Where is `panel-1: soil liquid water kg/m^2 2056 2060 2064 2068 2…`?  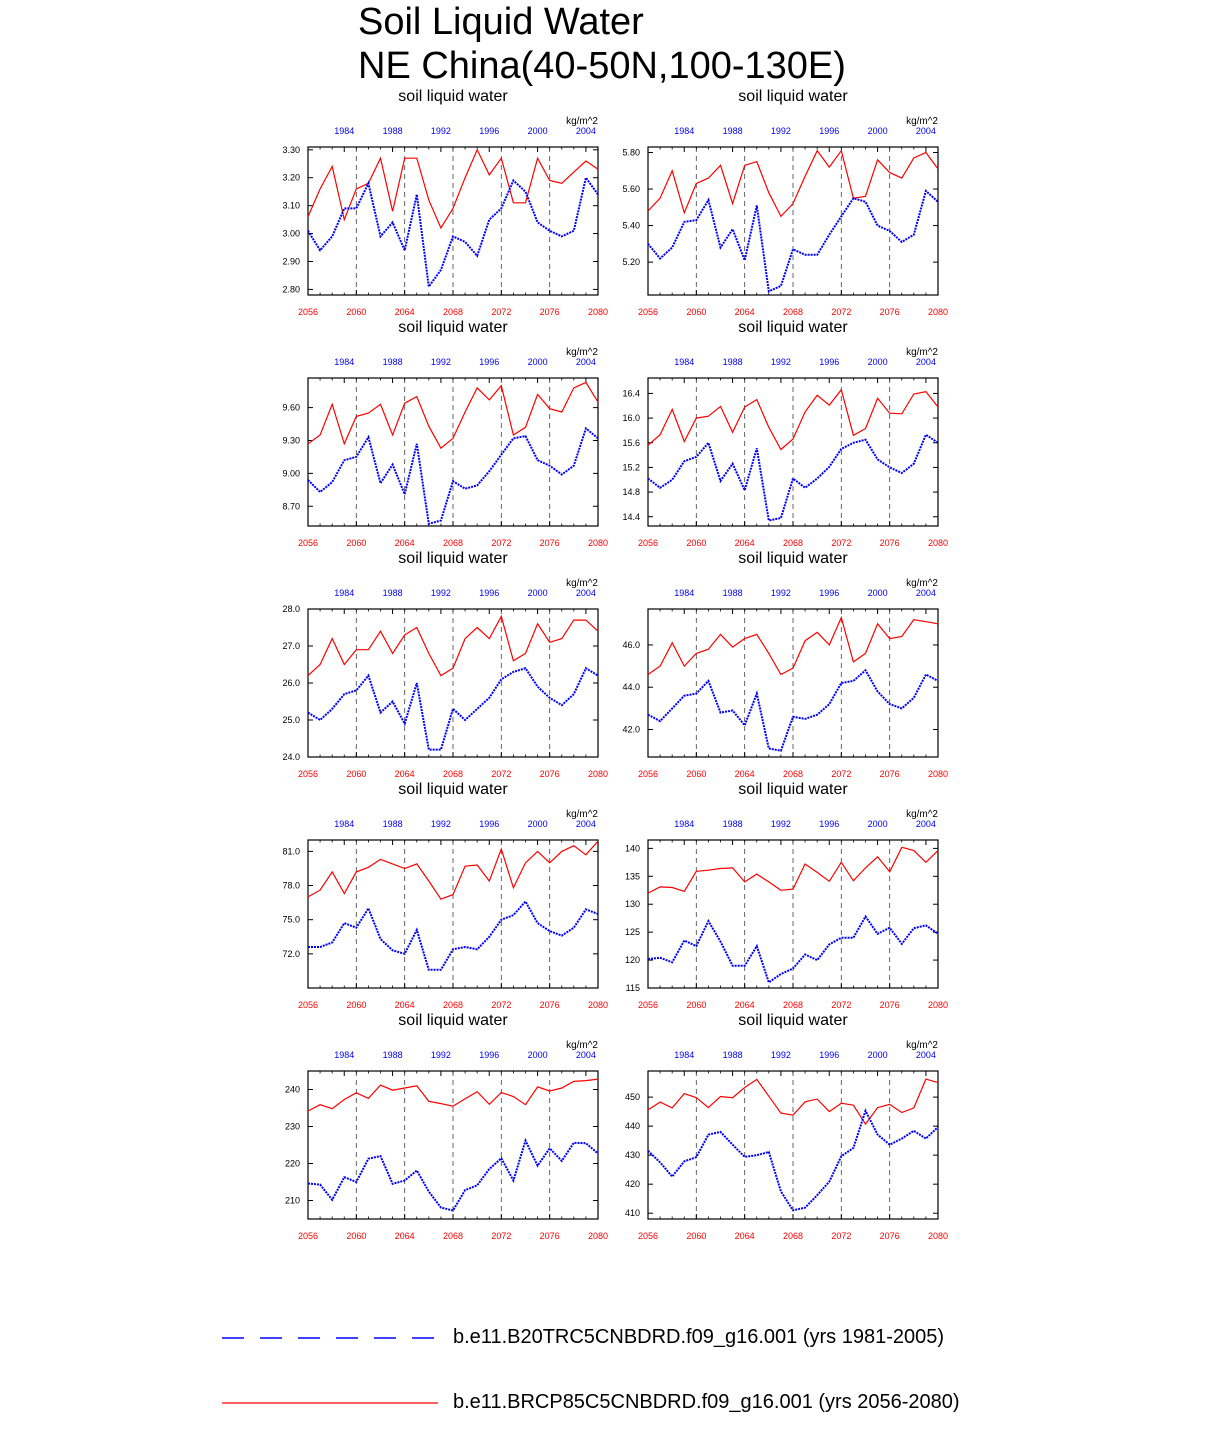 panel-1: soil liquid water kg/m^2 2056 2060 2064 2068 2… is located at coordinates (445, 202).